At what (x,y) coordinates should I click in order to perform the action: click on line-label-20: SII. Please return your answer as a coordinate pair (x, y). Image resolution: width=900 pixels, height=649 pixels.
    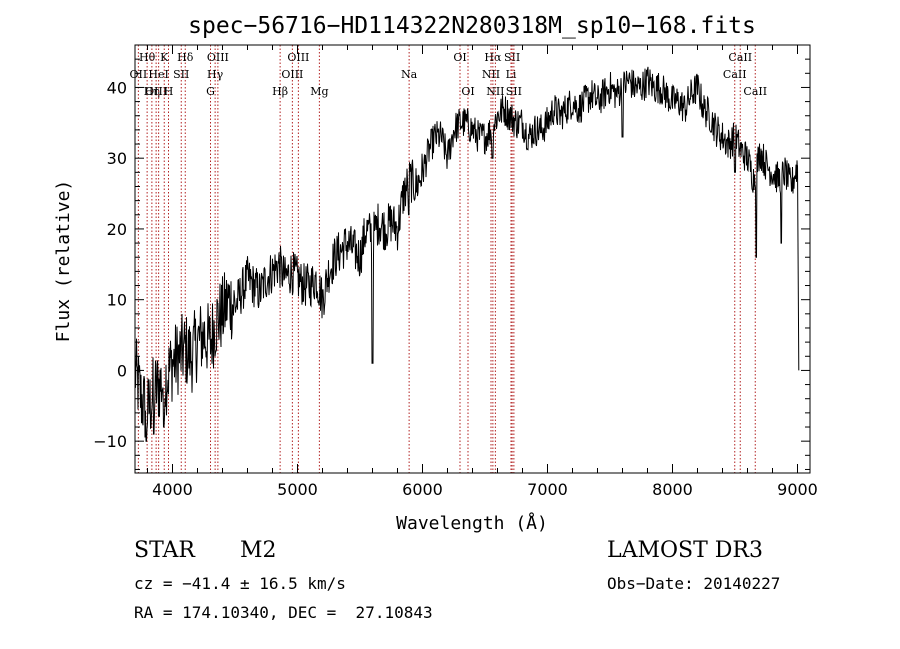
    Looking at the image, I should click on (512, 57).